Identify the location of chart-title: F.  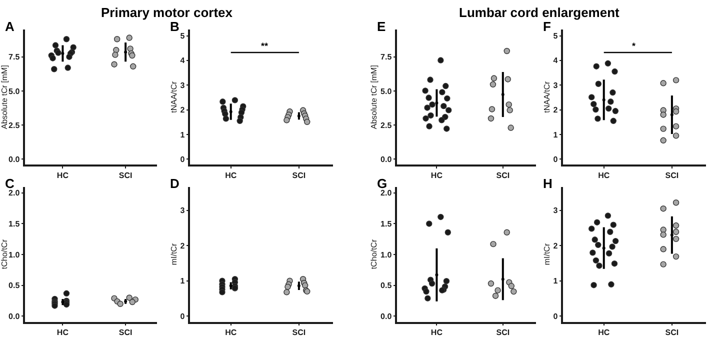
(547, 26).